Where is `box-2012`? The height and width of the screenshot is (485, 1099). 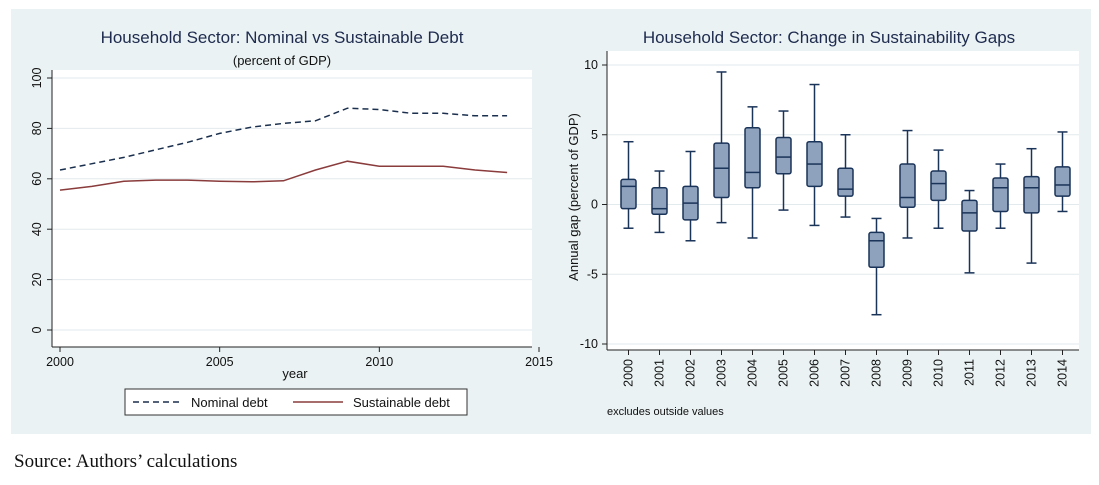 box-2012 is located at coordinates (1000, 196).